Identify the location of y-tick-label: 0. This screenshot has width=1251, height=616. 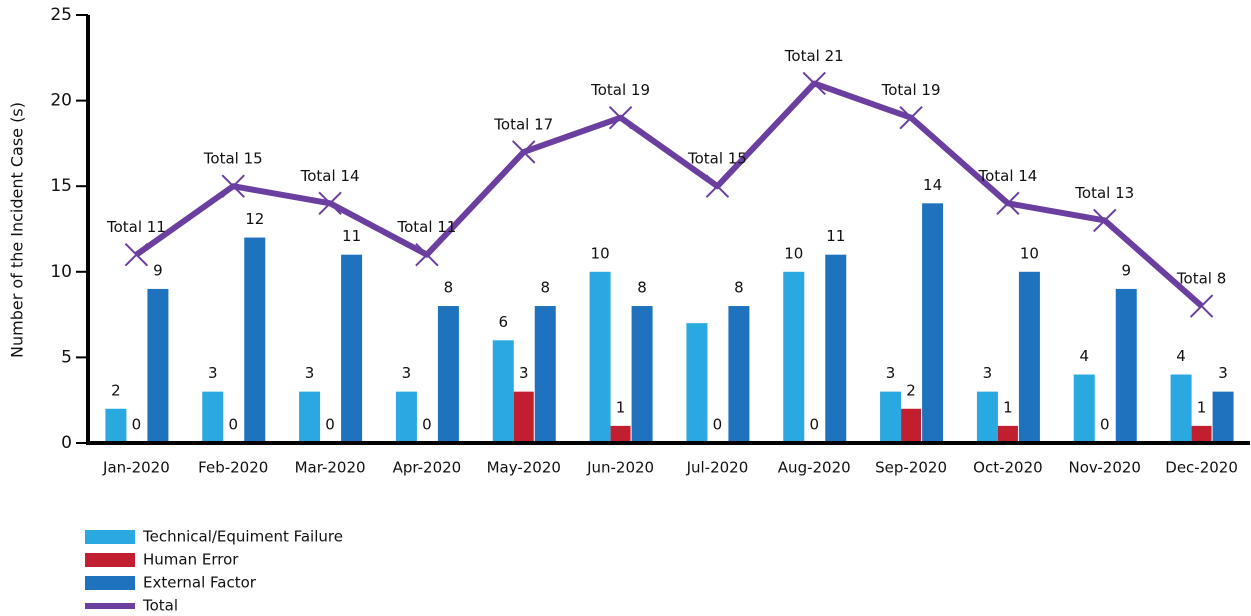
(66, 443).